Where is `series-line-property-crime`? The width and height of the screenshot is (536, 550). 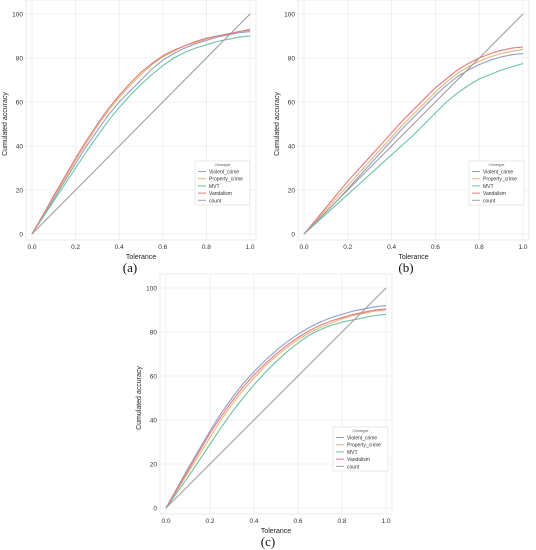 series-line-property-crime is located at coordinates (413, 141).